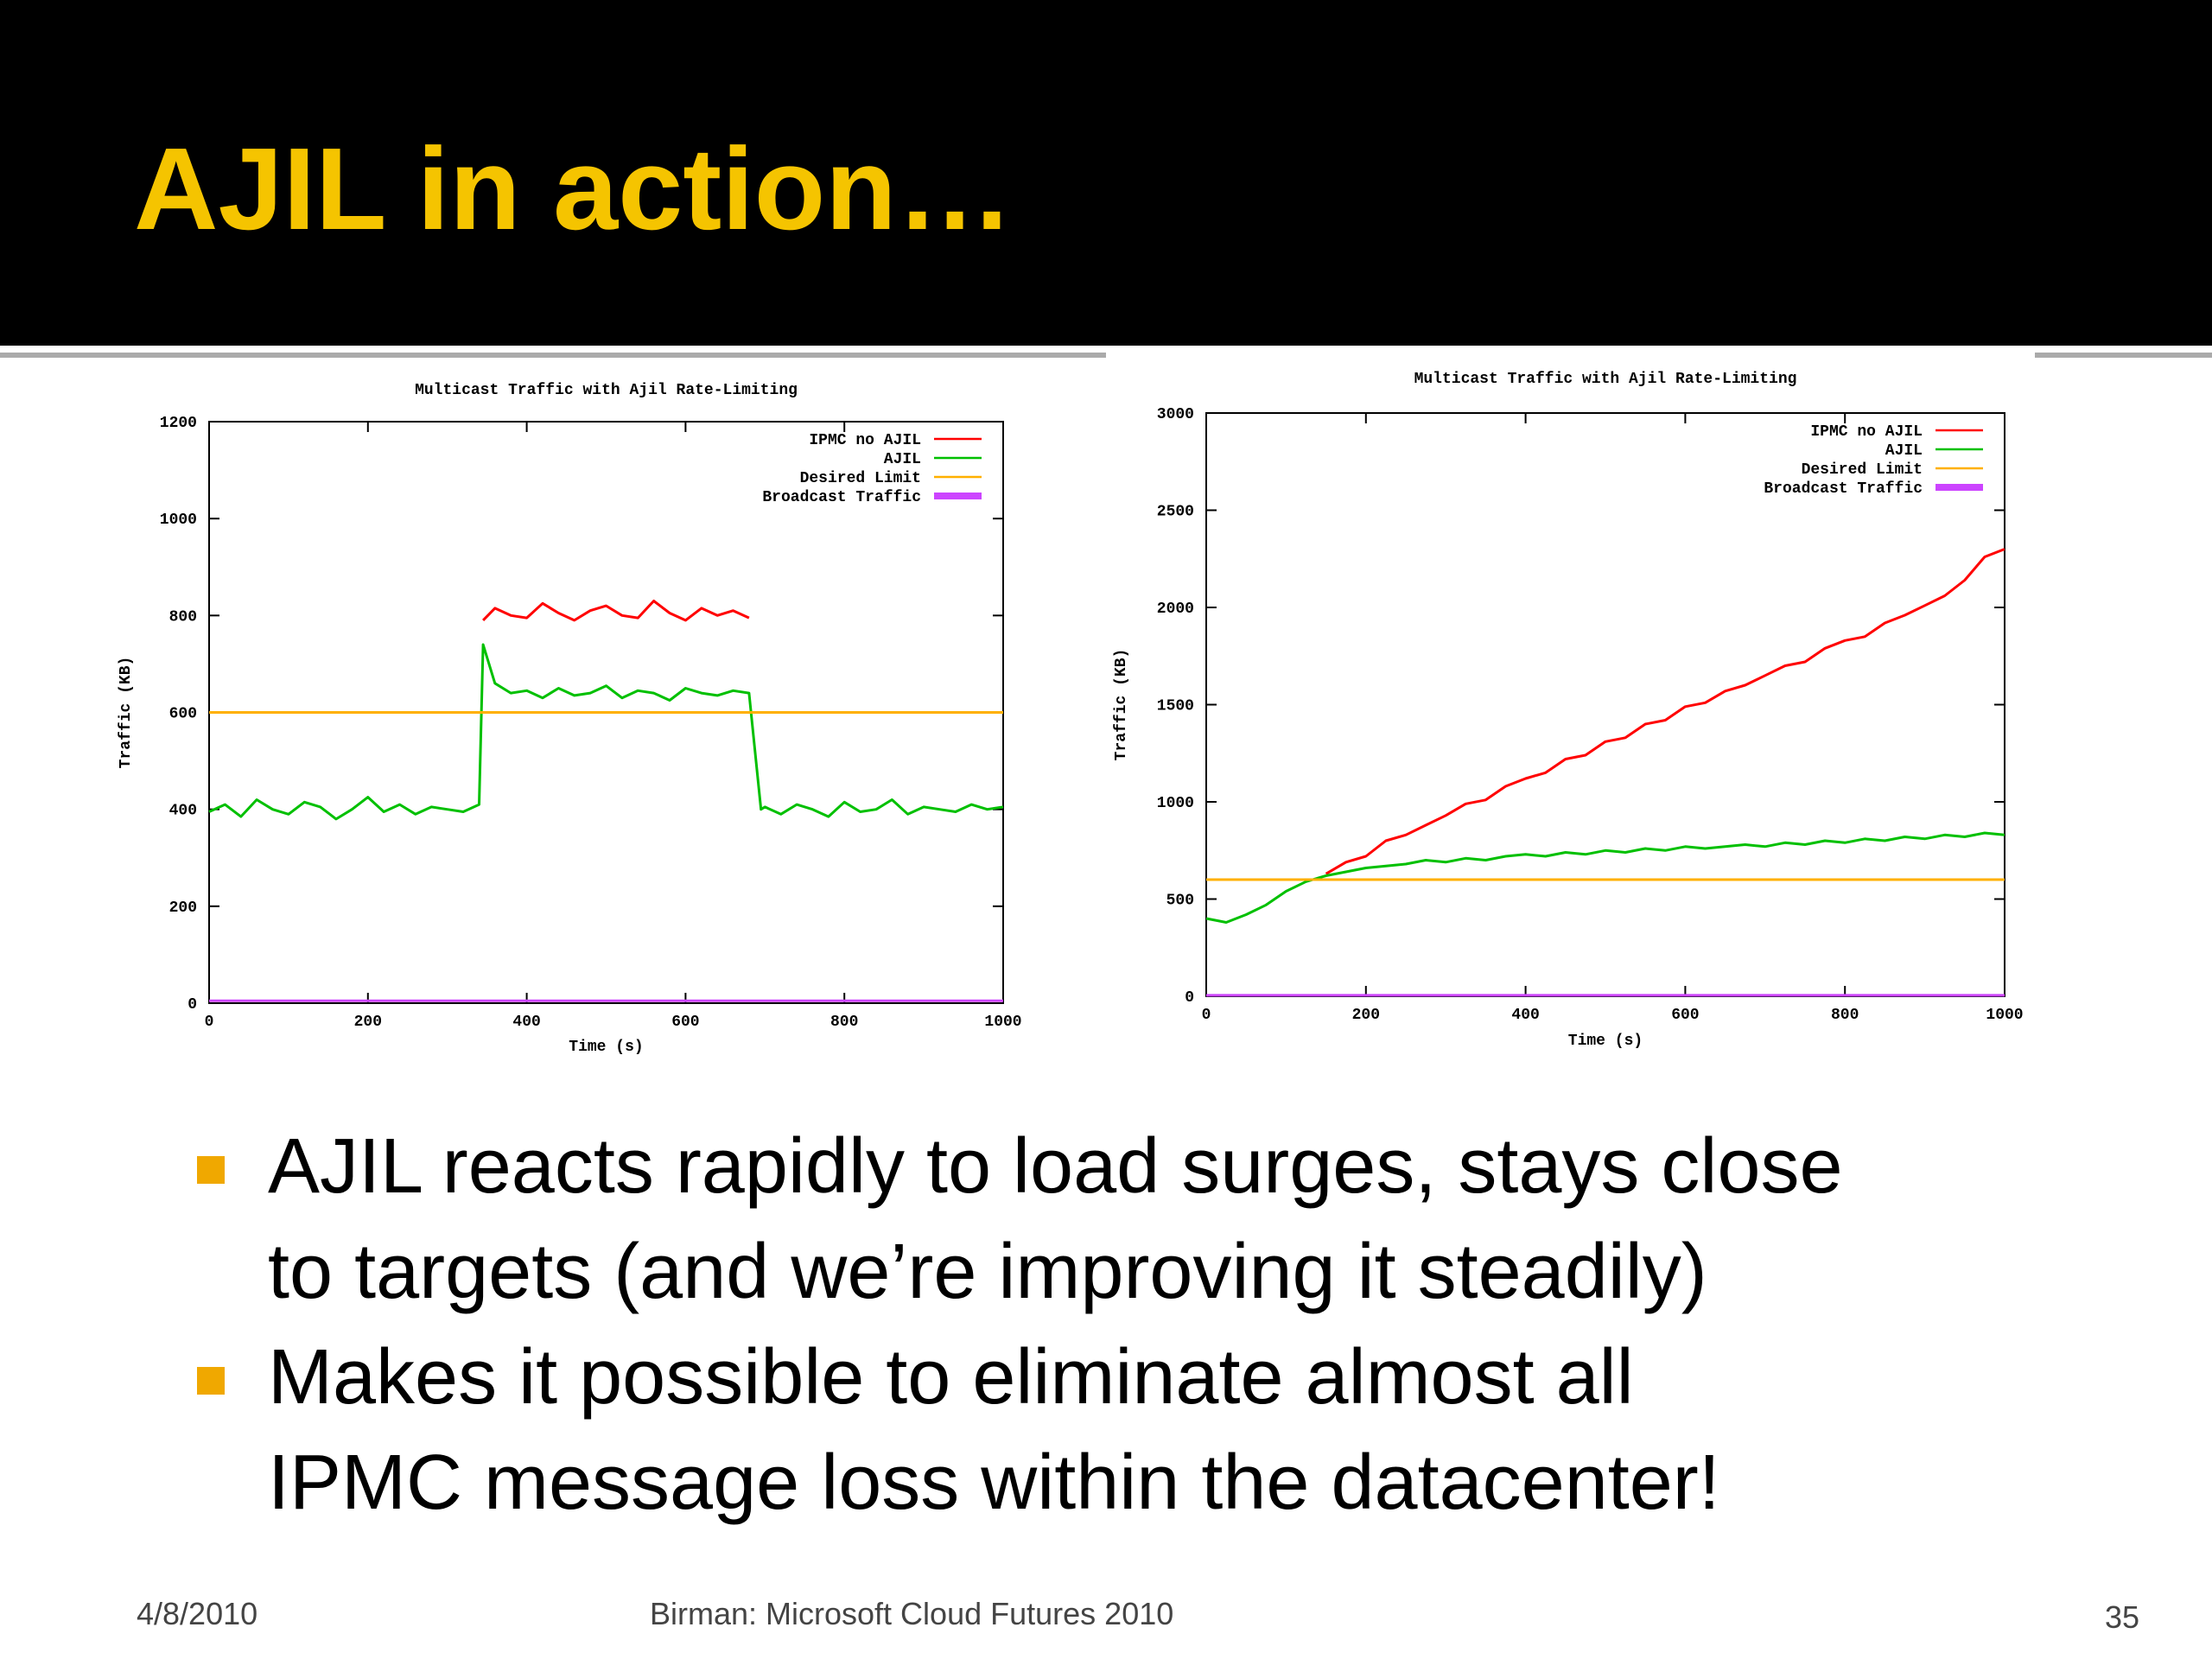 Image resolution: width=2212 pixels, height=1659 pixels. Describe the element at coordinates (183, 714) in the screenshot. I see `y-tick-label: 600` at that location.